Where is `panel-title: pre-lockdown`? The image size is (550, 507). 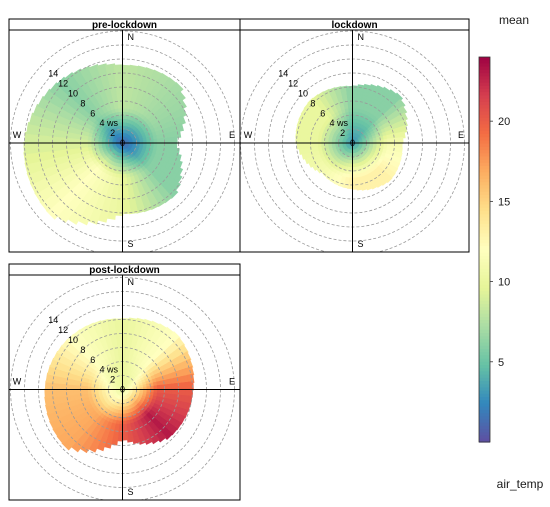
panel-title: pre-lockdown is located at coordinates (124, 25).